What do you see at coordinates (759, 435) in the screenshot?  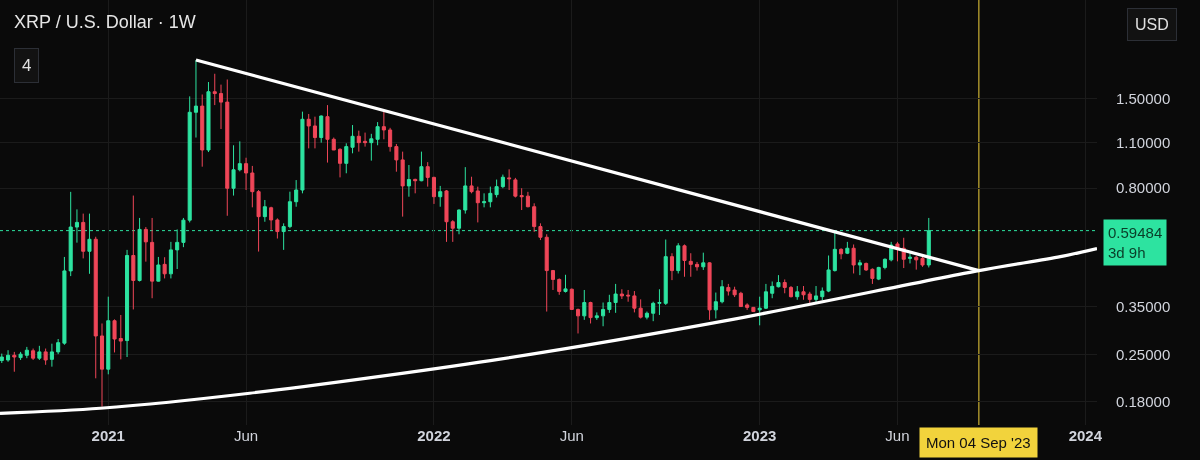 I see `x-tick-label: 2023` at bounding box center [759, 435].